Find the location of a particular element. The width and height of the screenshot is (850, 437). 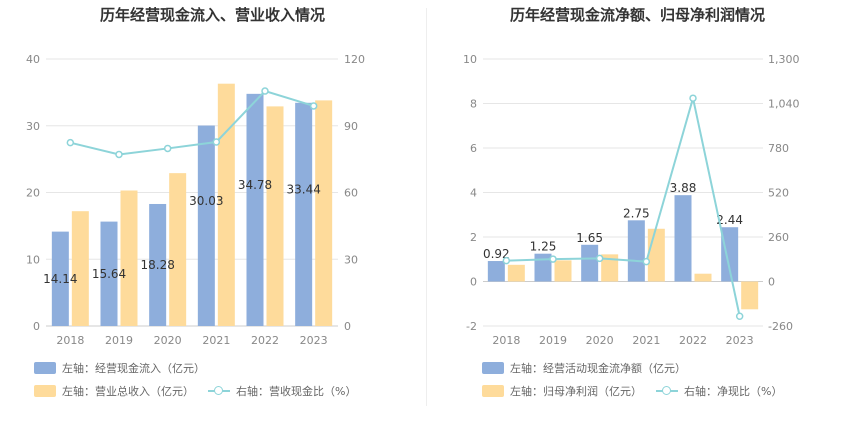

data-label: 3.88 is located at coordinates (683, 188).